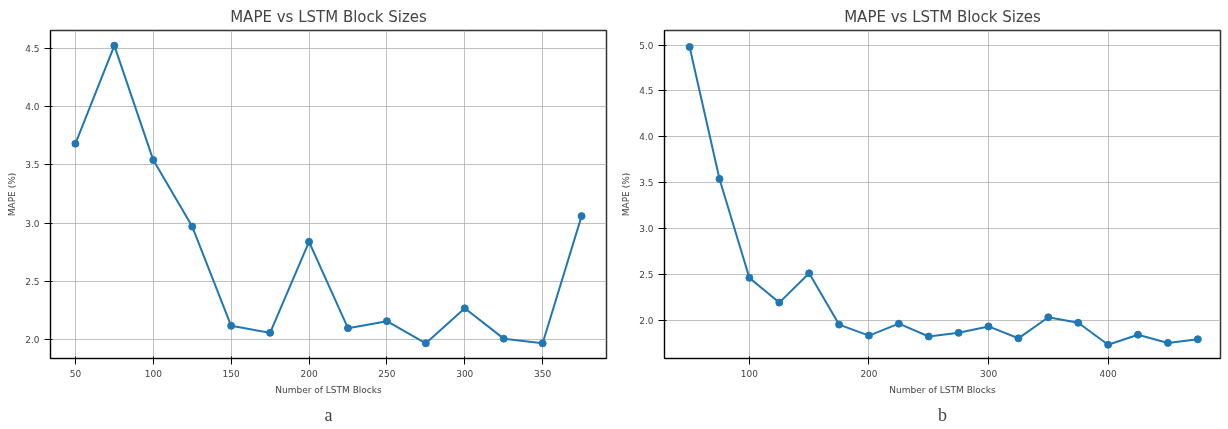  What do you see at coordinates (1108, 373) in the screenshot?
I see `x-tick-label: 400` at bounding box center [1108, 373].